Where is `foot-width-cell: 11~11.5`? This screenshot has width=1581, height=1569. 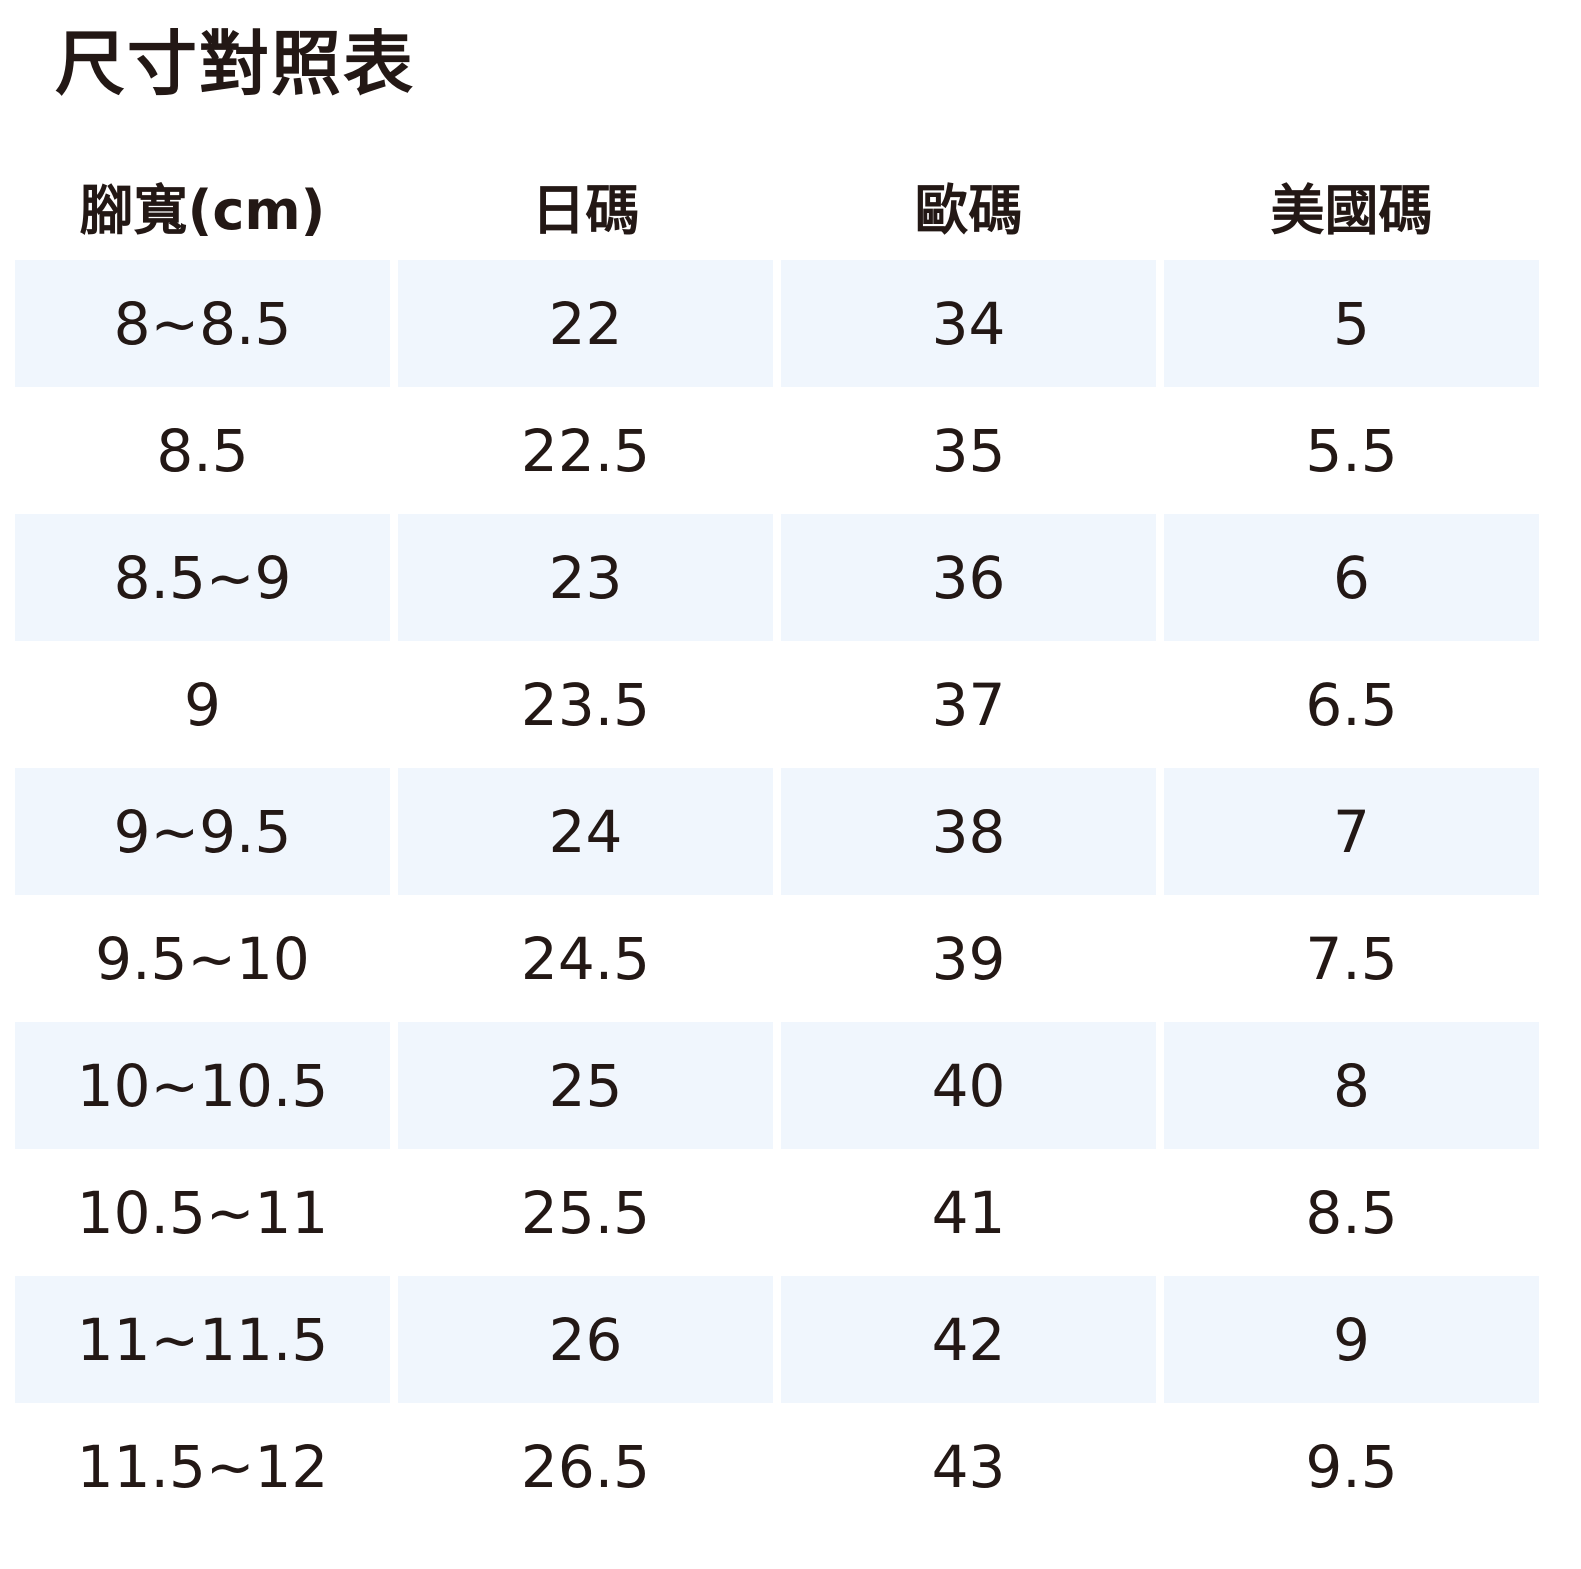 foot-width-cell: 11~11.5 is located at coordinates (202, 1339).